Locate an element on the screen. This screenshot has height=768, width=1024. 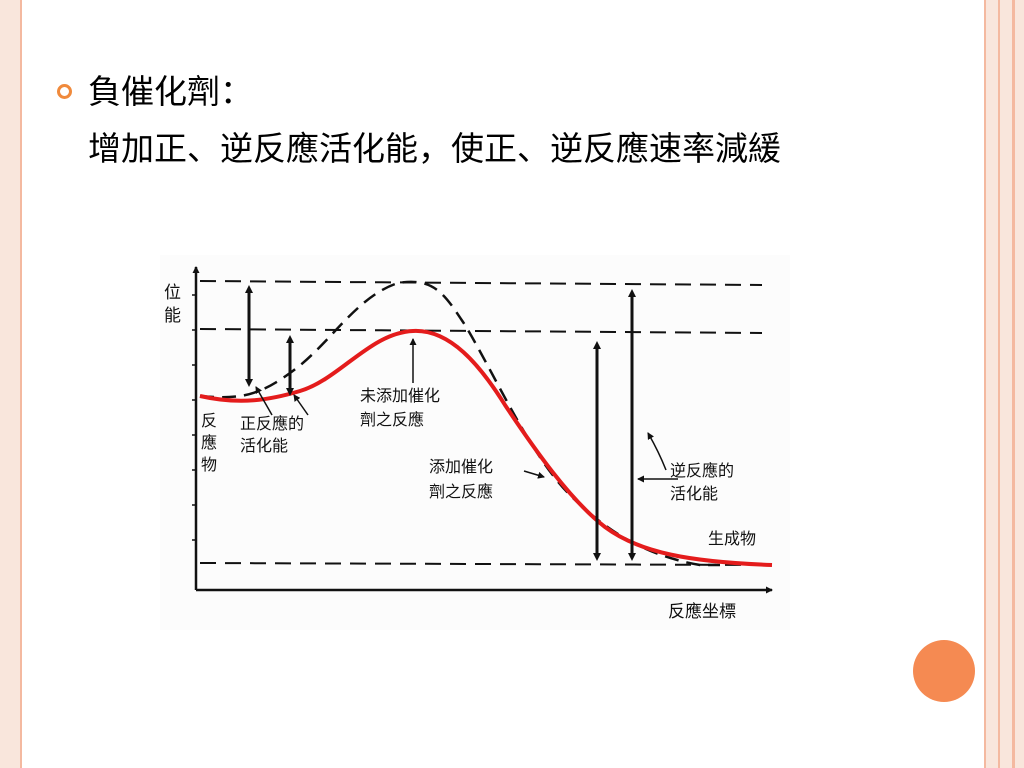
catalyzed-label-1: 添加催化 is located at coordinates (461, 466).